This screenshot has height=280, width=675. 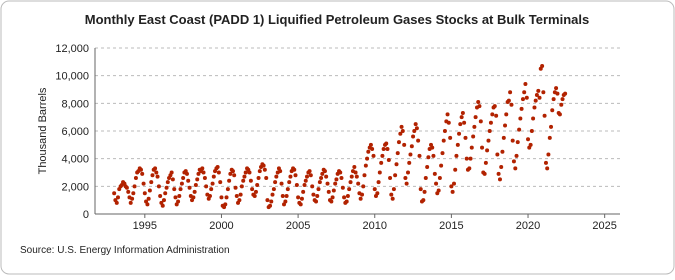 What do you see at coordinates (75, 104) in the screenshot?
I see `y-tick-label: 8,000` at bounding box center [75, 104].